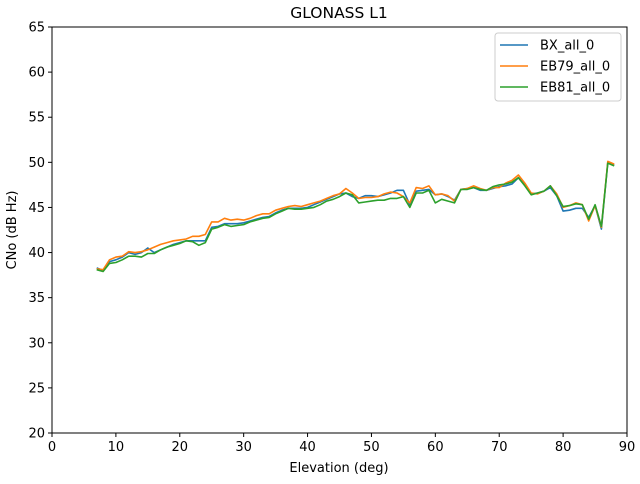 The width and height of the screenshot is (640, 484). What do you see at coordinates (180, 447) in the screenshot?
I see `x-tick-label: 20` at bounding box center [180, 447].